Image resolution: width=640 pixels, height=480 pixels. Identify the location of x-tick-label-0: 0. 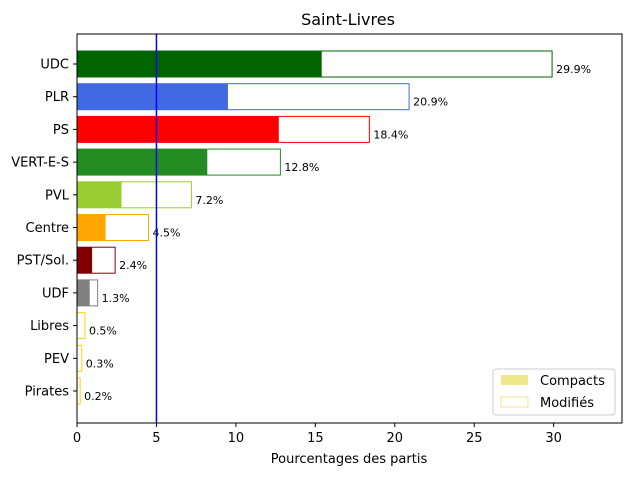
(77, 438).